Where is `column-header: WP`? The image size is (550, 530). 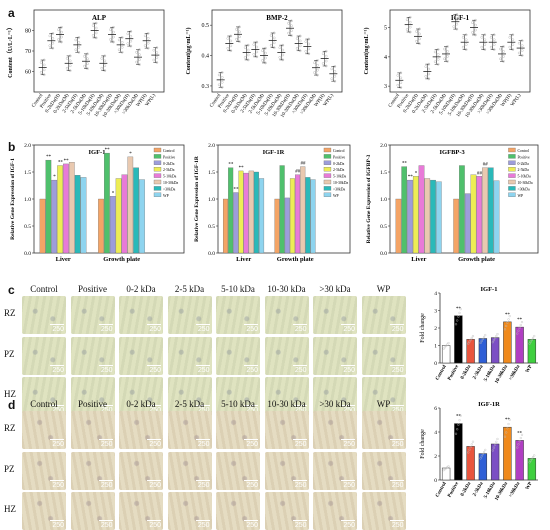 column-header: WP is located at coordinates (383, 289).